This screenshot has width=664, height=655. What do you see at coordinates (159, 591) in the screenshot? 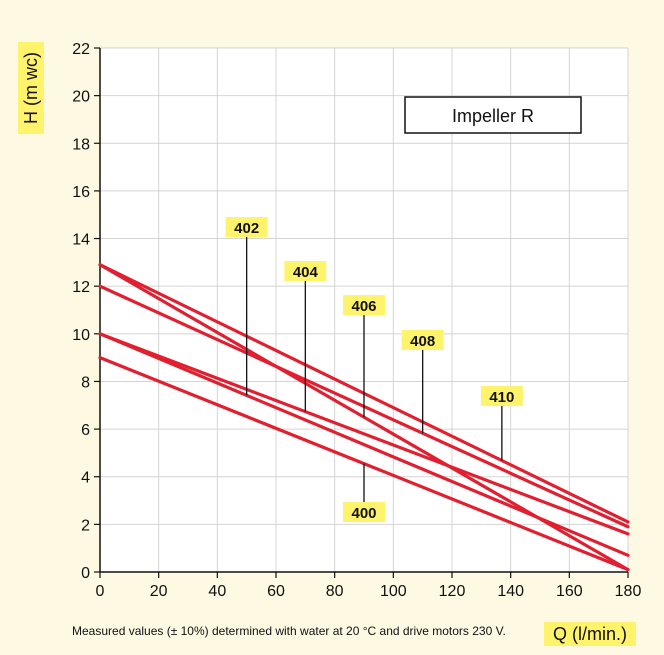
I see `x-tick-label: 20` at bounding box center [159, 591].